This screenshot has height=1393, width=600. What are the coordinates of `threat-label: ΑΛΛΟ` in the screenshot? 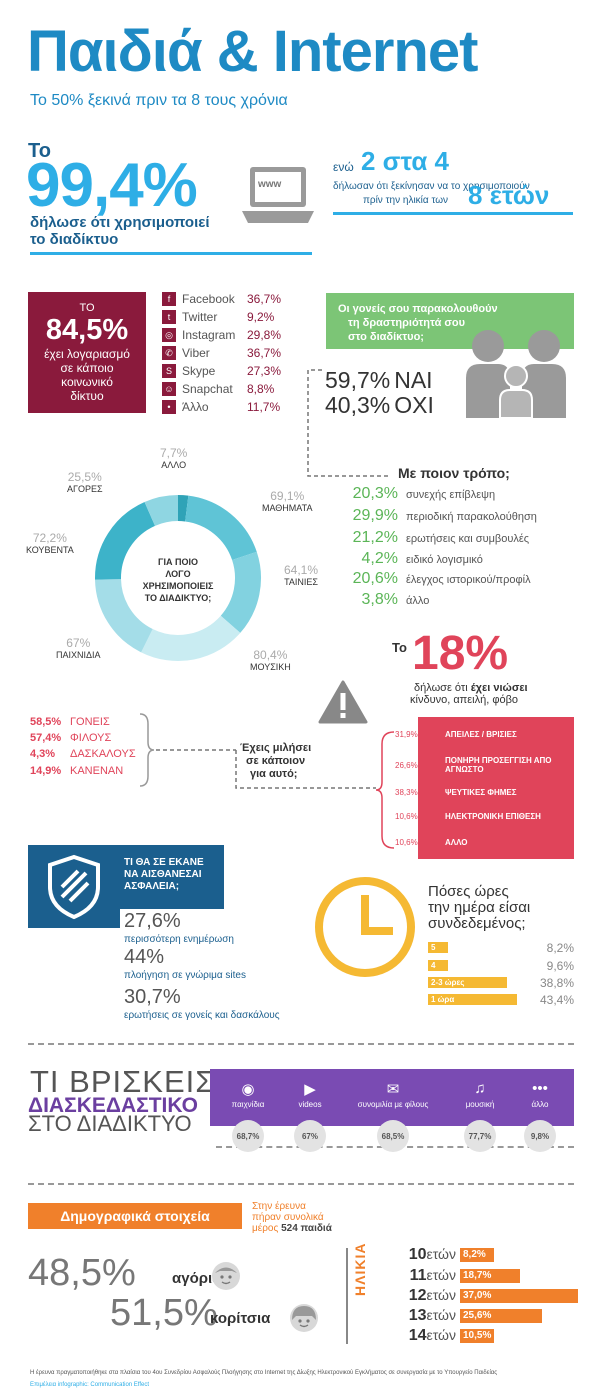 It's located at (456, 842).